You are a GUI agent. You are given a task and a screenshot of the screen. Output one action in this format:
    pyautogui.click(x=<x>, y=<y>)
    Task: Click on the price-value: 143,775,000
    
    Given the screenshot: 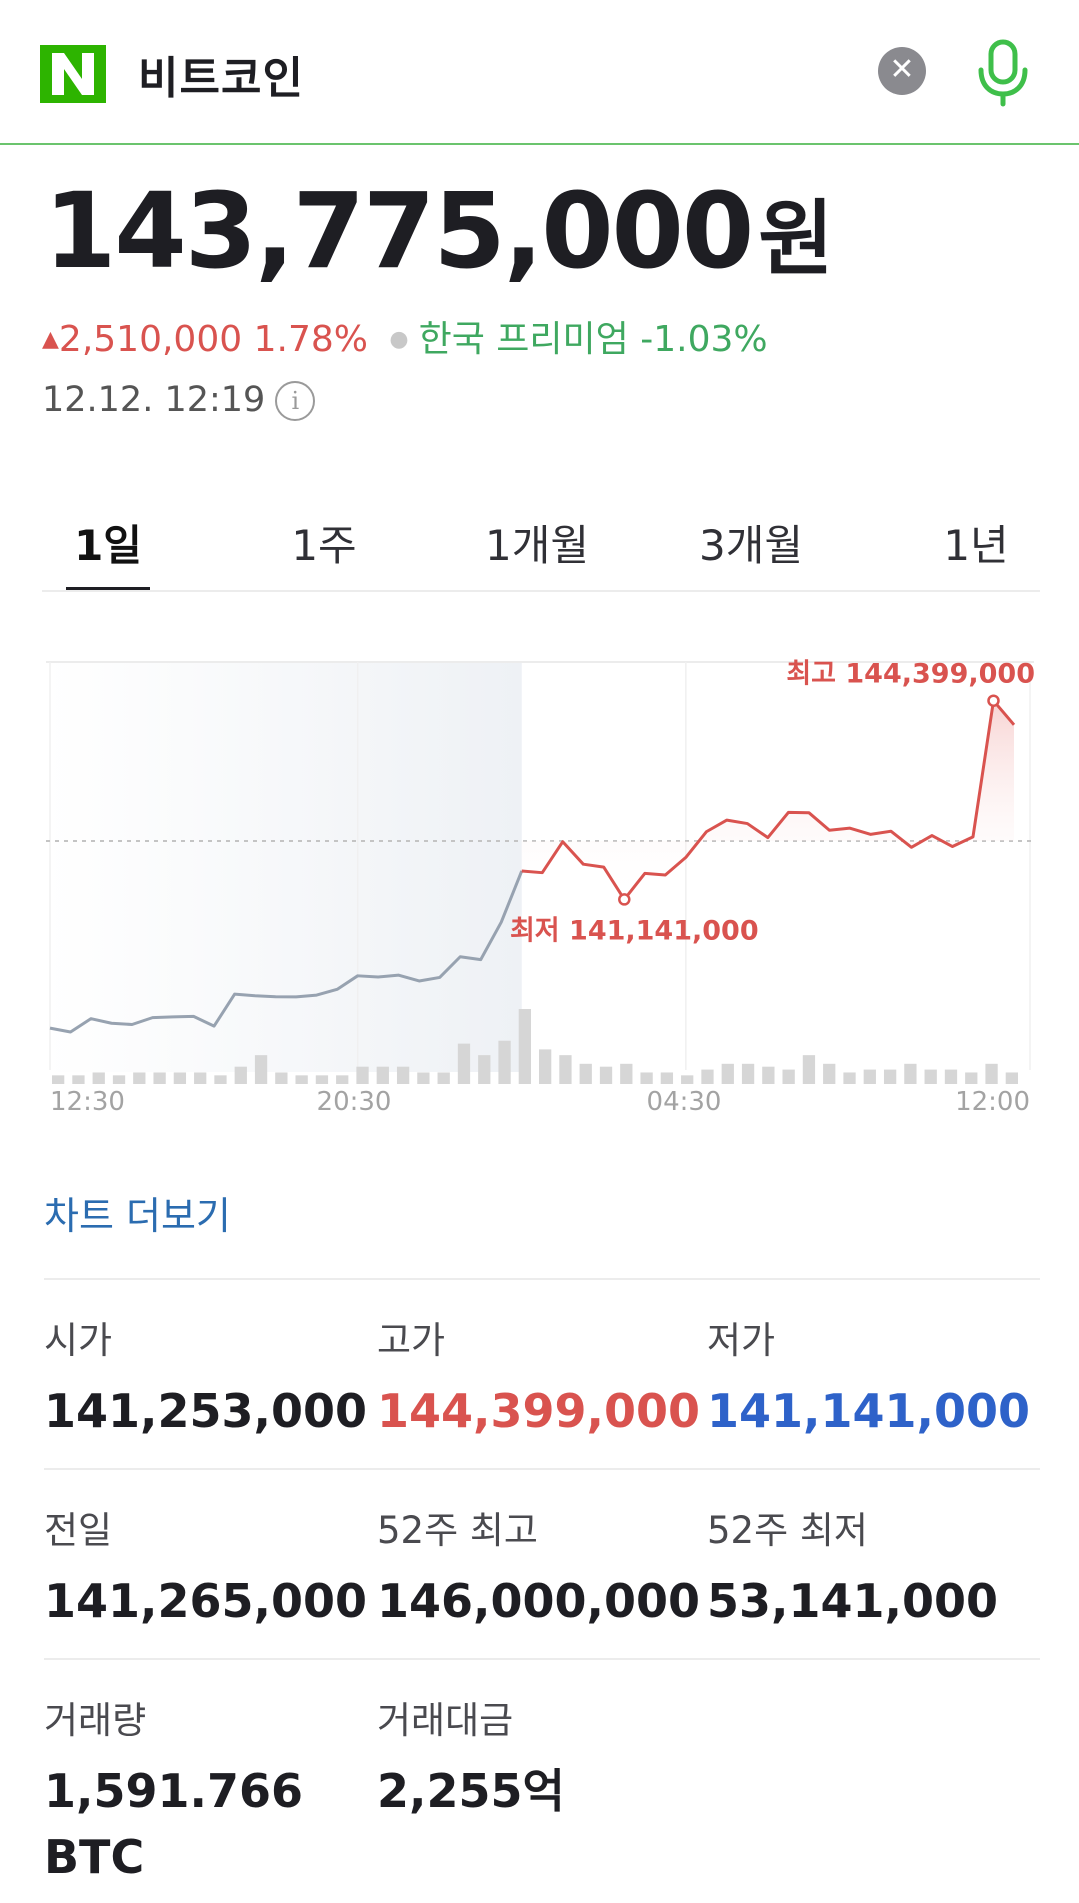 What is the action you would take?
    pyautogui.click(x=399, y=231)
    